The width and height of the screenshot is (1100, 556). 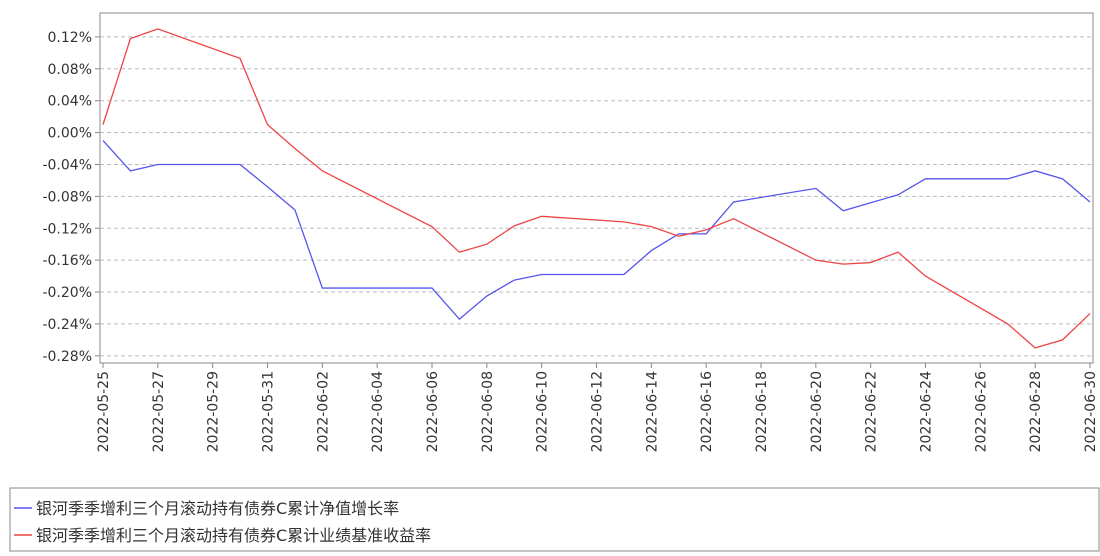 I want to click on x-tick-label: 2022-06-08, so click(x=488, y=411).